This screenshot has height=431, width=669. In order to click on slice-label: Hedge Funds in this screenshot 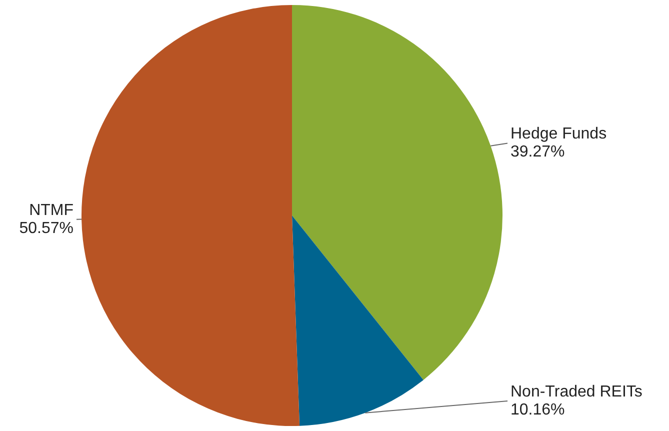, I will do `click(558, 134)`.